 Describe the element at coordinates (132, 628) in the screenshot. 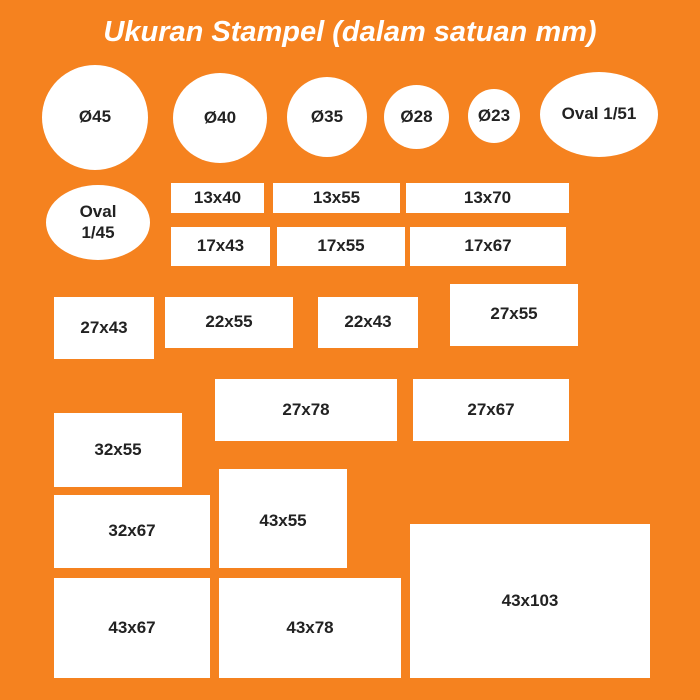

I see `rect-stamp: 43x67` at that location.